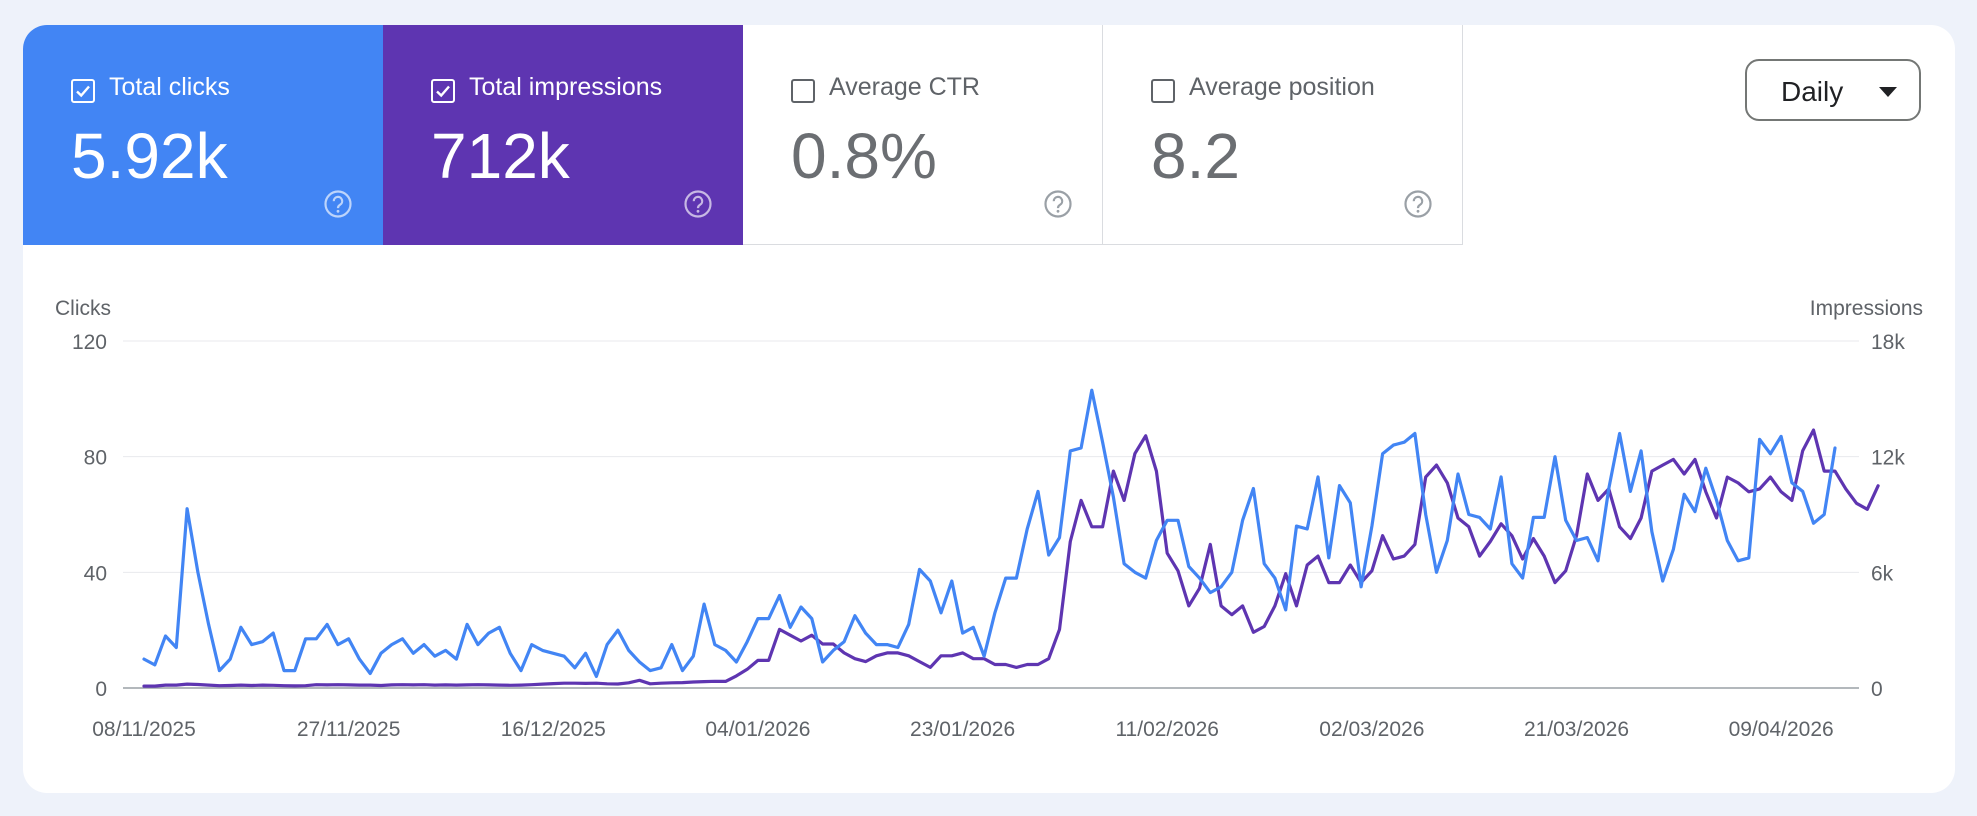 Image resolution: width=1977 pixels, height=816 pixels. What do you see at coordinates (566, 87) in the screenshot?
I see `total-impressions-label: Total impressions` at bounding box center [566, 87].